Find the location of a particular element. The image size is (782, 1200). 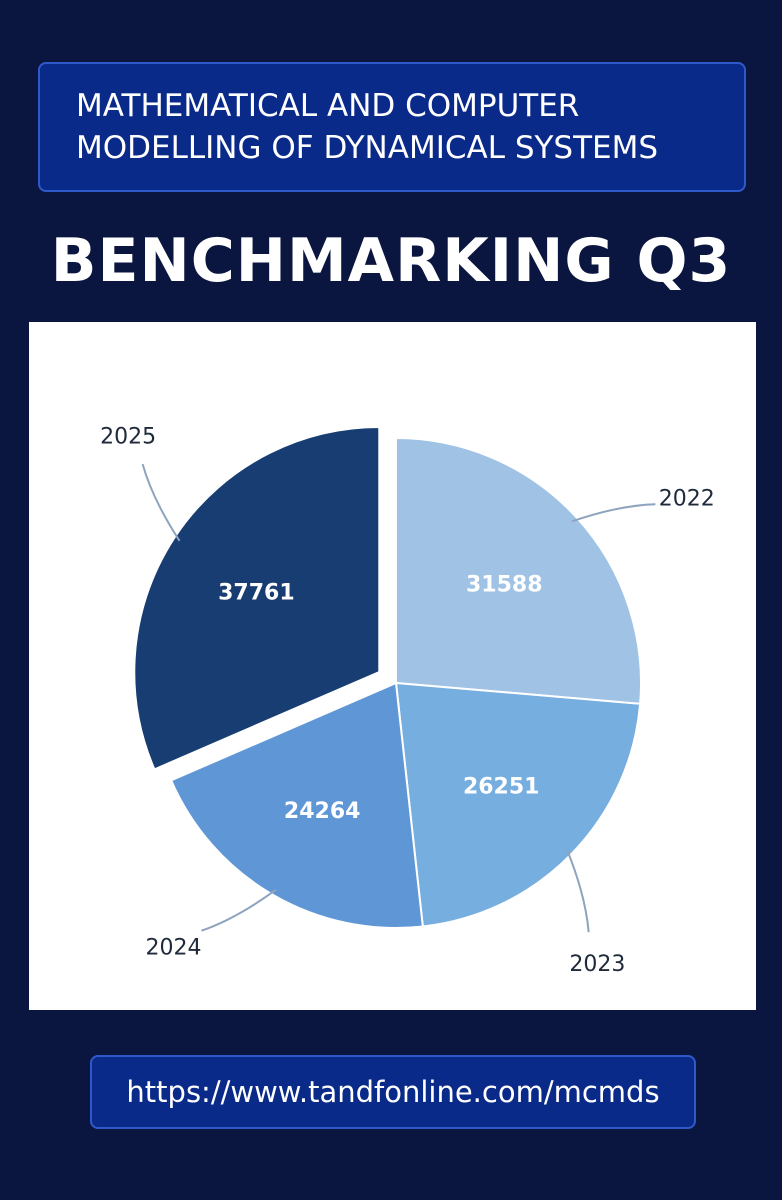

value-label-2023: 26251 is located at coordinates (501, 787).